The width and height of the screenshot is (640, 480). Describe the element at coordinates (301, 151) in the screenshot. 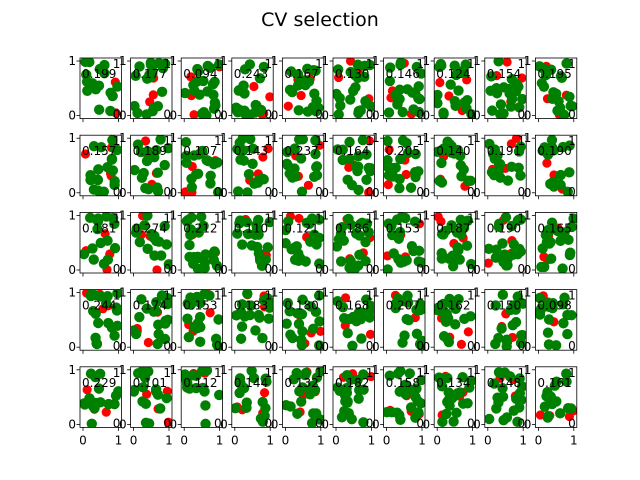

I see `panel-score-label: 0.237` at that location.